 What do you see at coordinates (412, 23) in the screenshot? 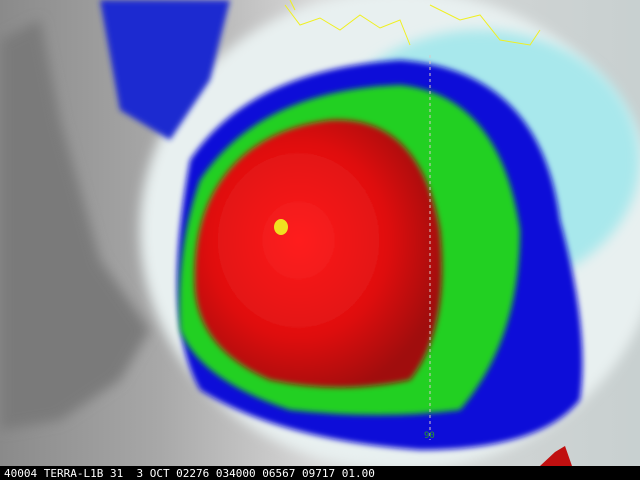
I see `coastline` at bounding box center [412, 23].